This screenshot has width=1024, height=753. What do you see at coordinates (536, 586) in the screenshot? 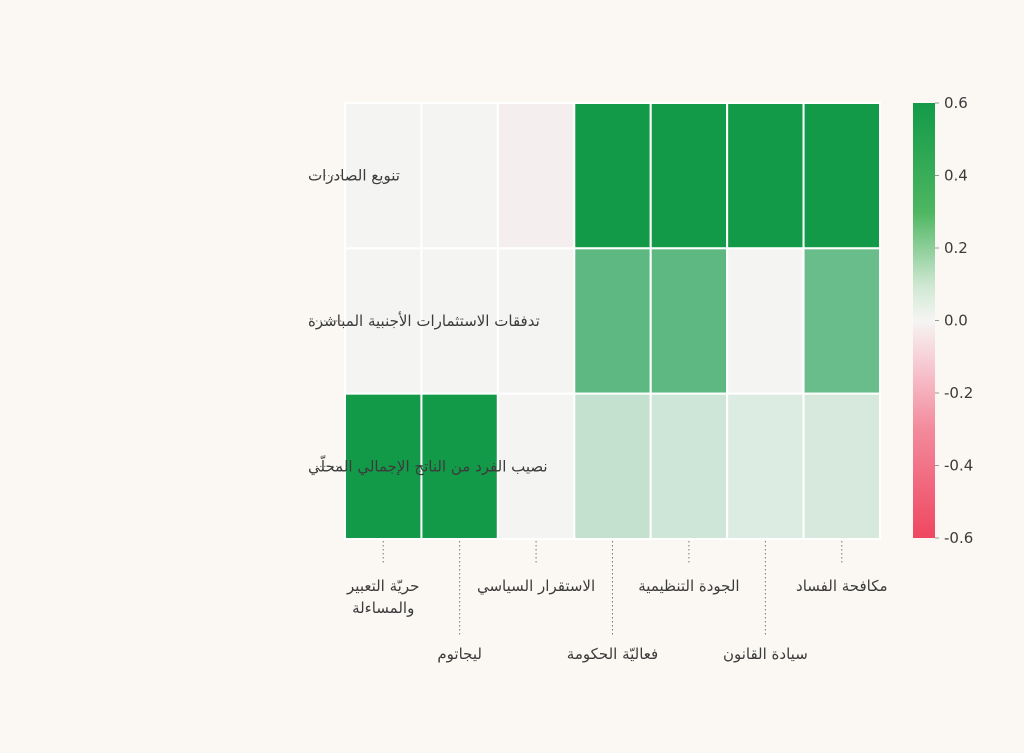
I see `column-label: الاستقرار السياسي` at bounding box center [536, 586].